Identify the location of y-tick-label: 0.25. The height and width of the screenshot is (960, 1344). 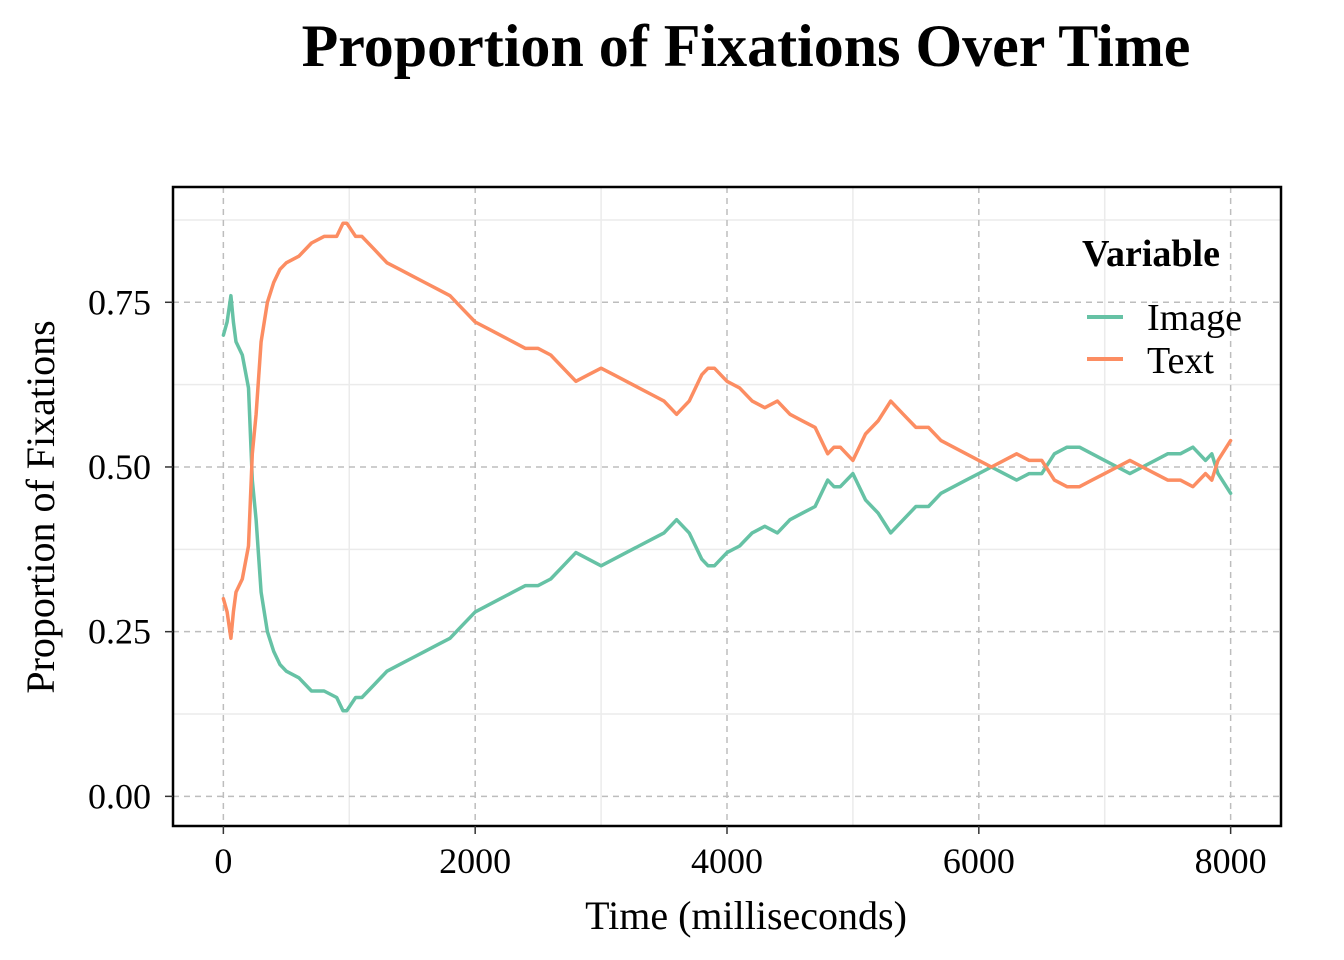
(119, 632).